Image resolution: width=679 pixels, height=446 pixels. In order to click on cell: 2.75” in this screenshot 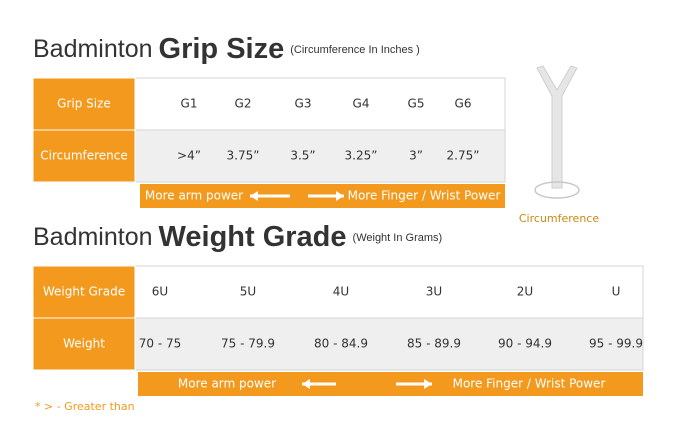, I will do `click(463, 156)`.